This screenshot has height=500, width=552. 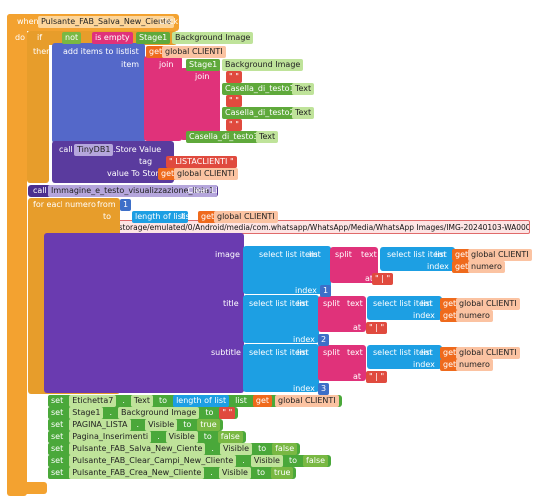 What do you see at coordinates (40, 37) in the screenshot?
I see `block-label: if` at bounding box center [40, 37].